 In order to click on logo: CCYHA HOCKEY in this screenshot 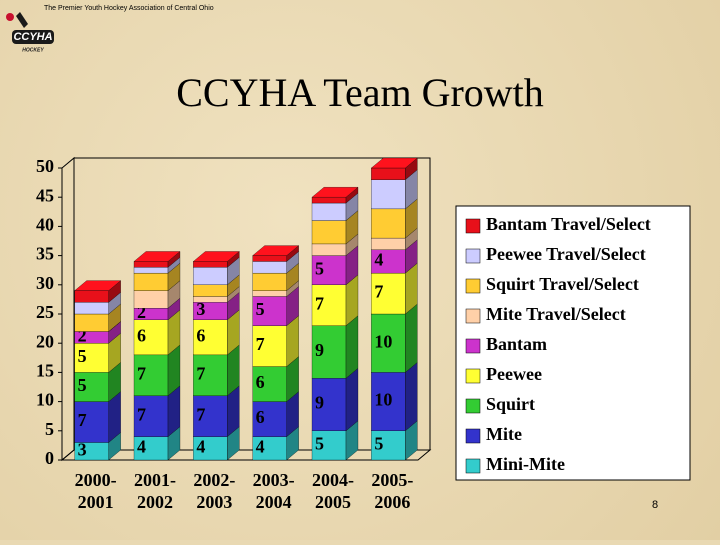, I will do `click(30, 32)`.